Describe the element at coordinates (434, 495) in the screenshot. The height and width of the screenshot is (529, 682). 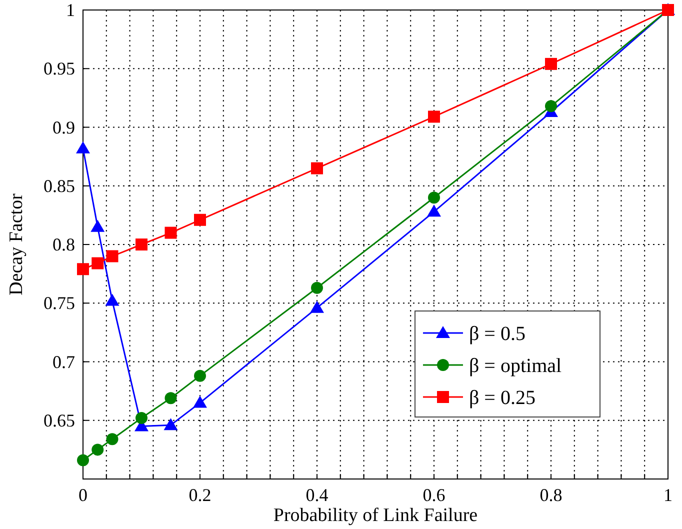
I see `x-tick-label: 0.6` at that location.